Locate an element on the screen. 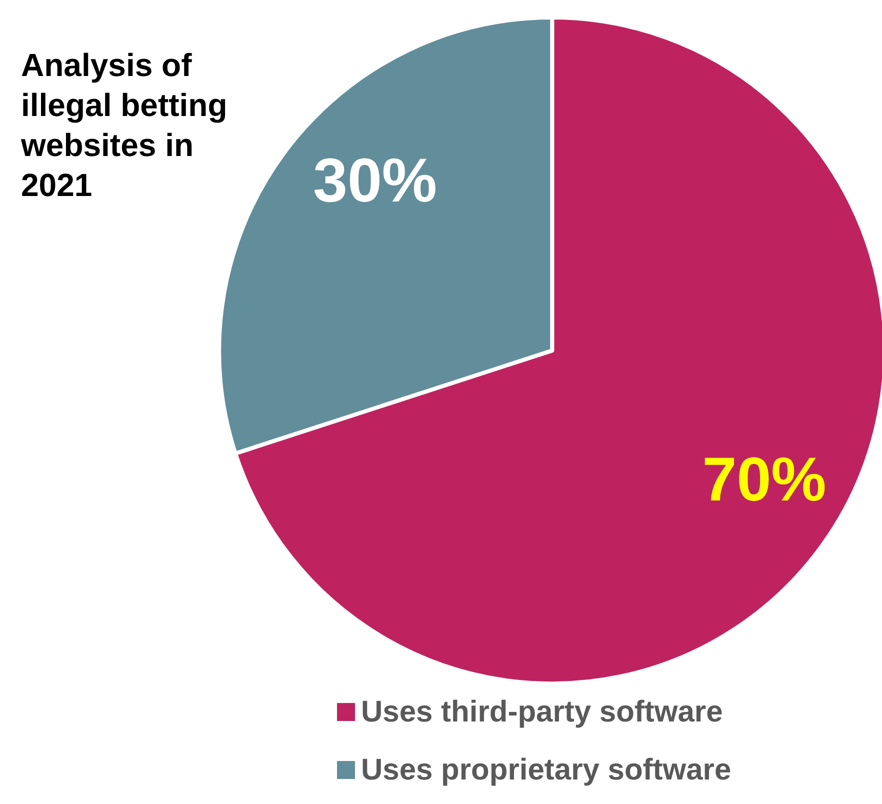 The height and width of the screenshot is (804, 882). text: Analysis of illegal betting websites in 2021 is located at coordinates (128, 125).